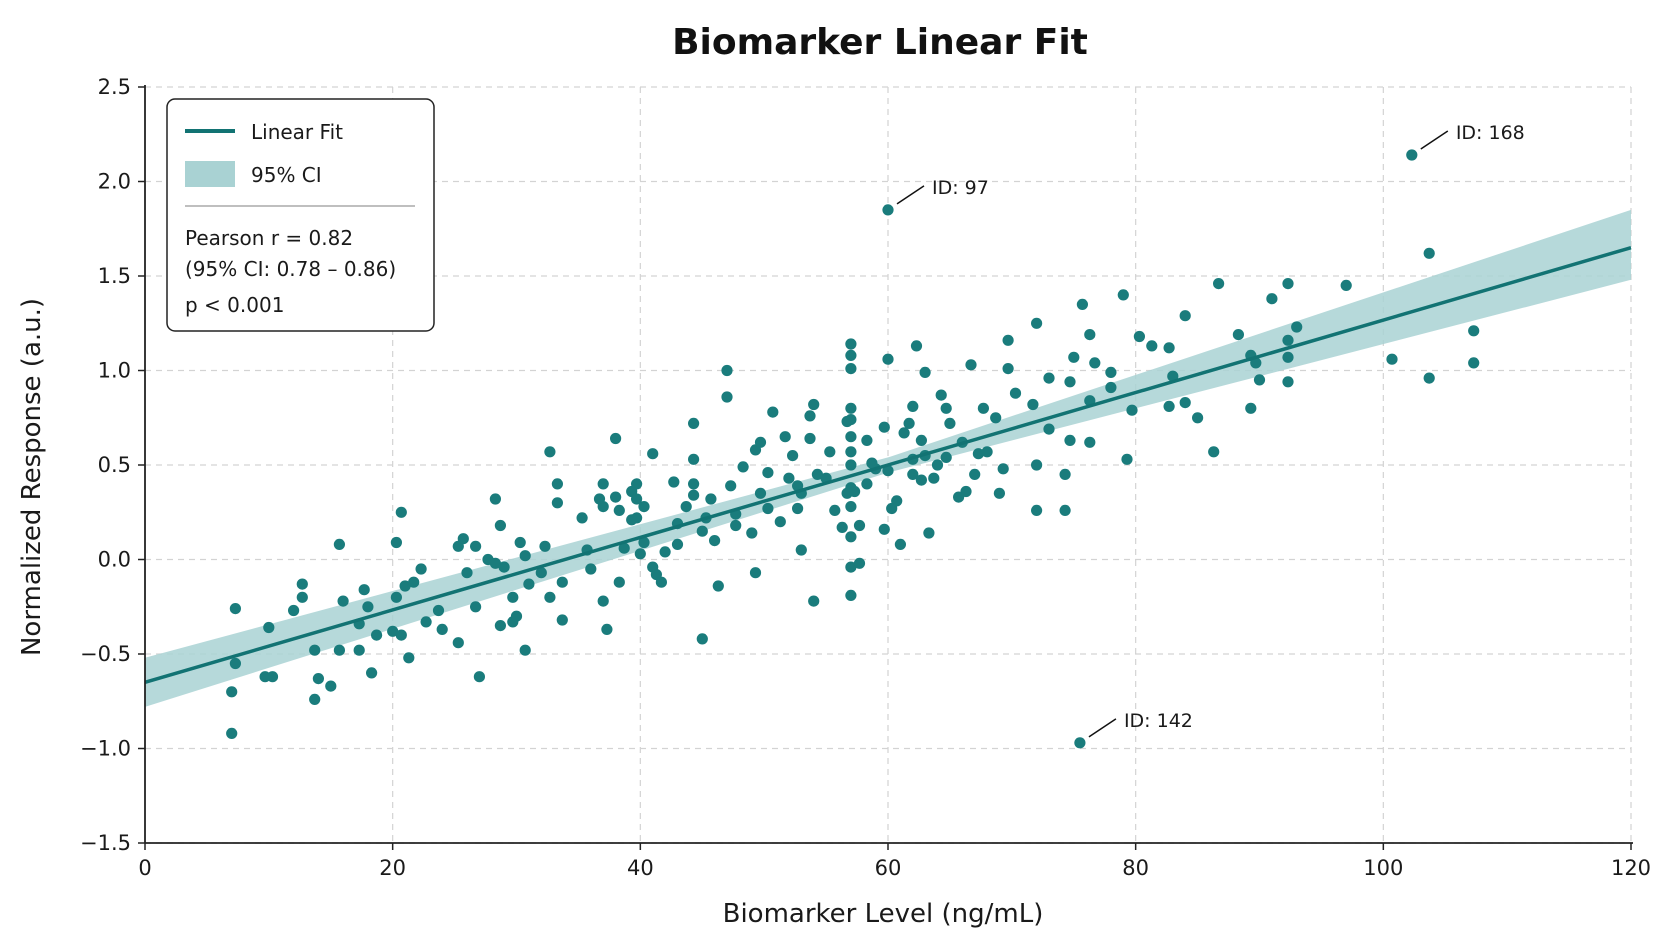  What do you see at coordinates (144, 868) in the screenshot?
I see `x-tick-label: 0` at bounding box center [144, 868].